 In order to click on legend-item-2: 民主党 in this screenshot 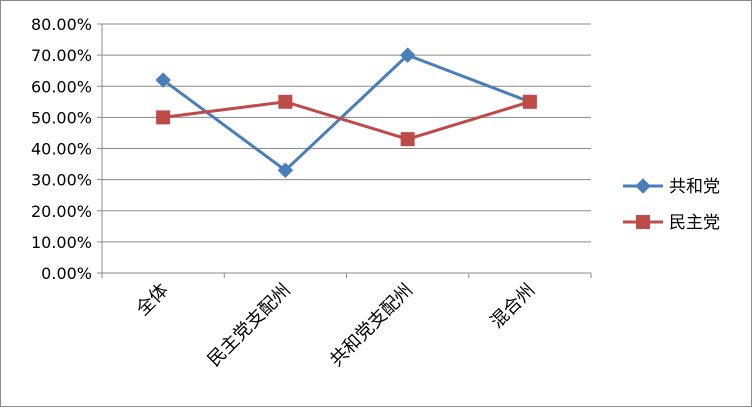, I will do `click(671, 223)`.